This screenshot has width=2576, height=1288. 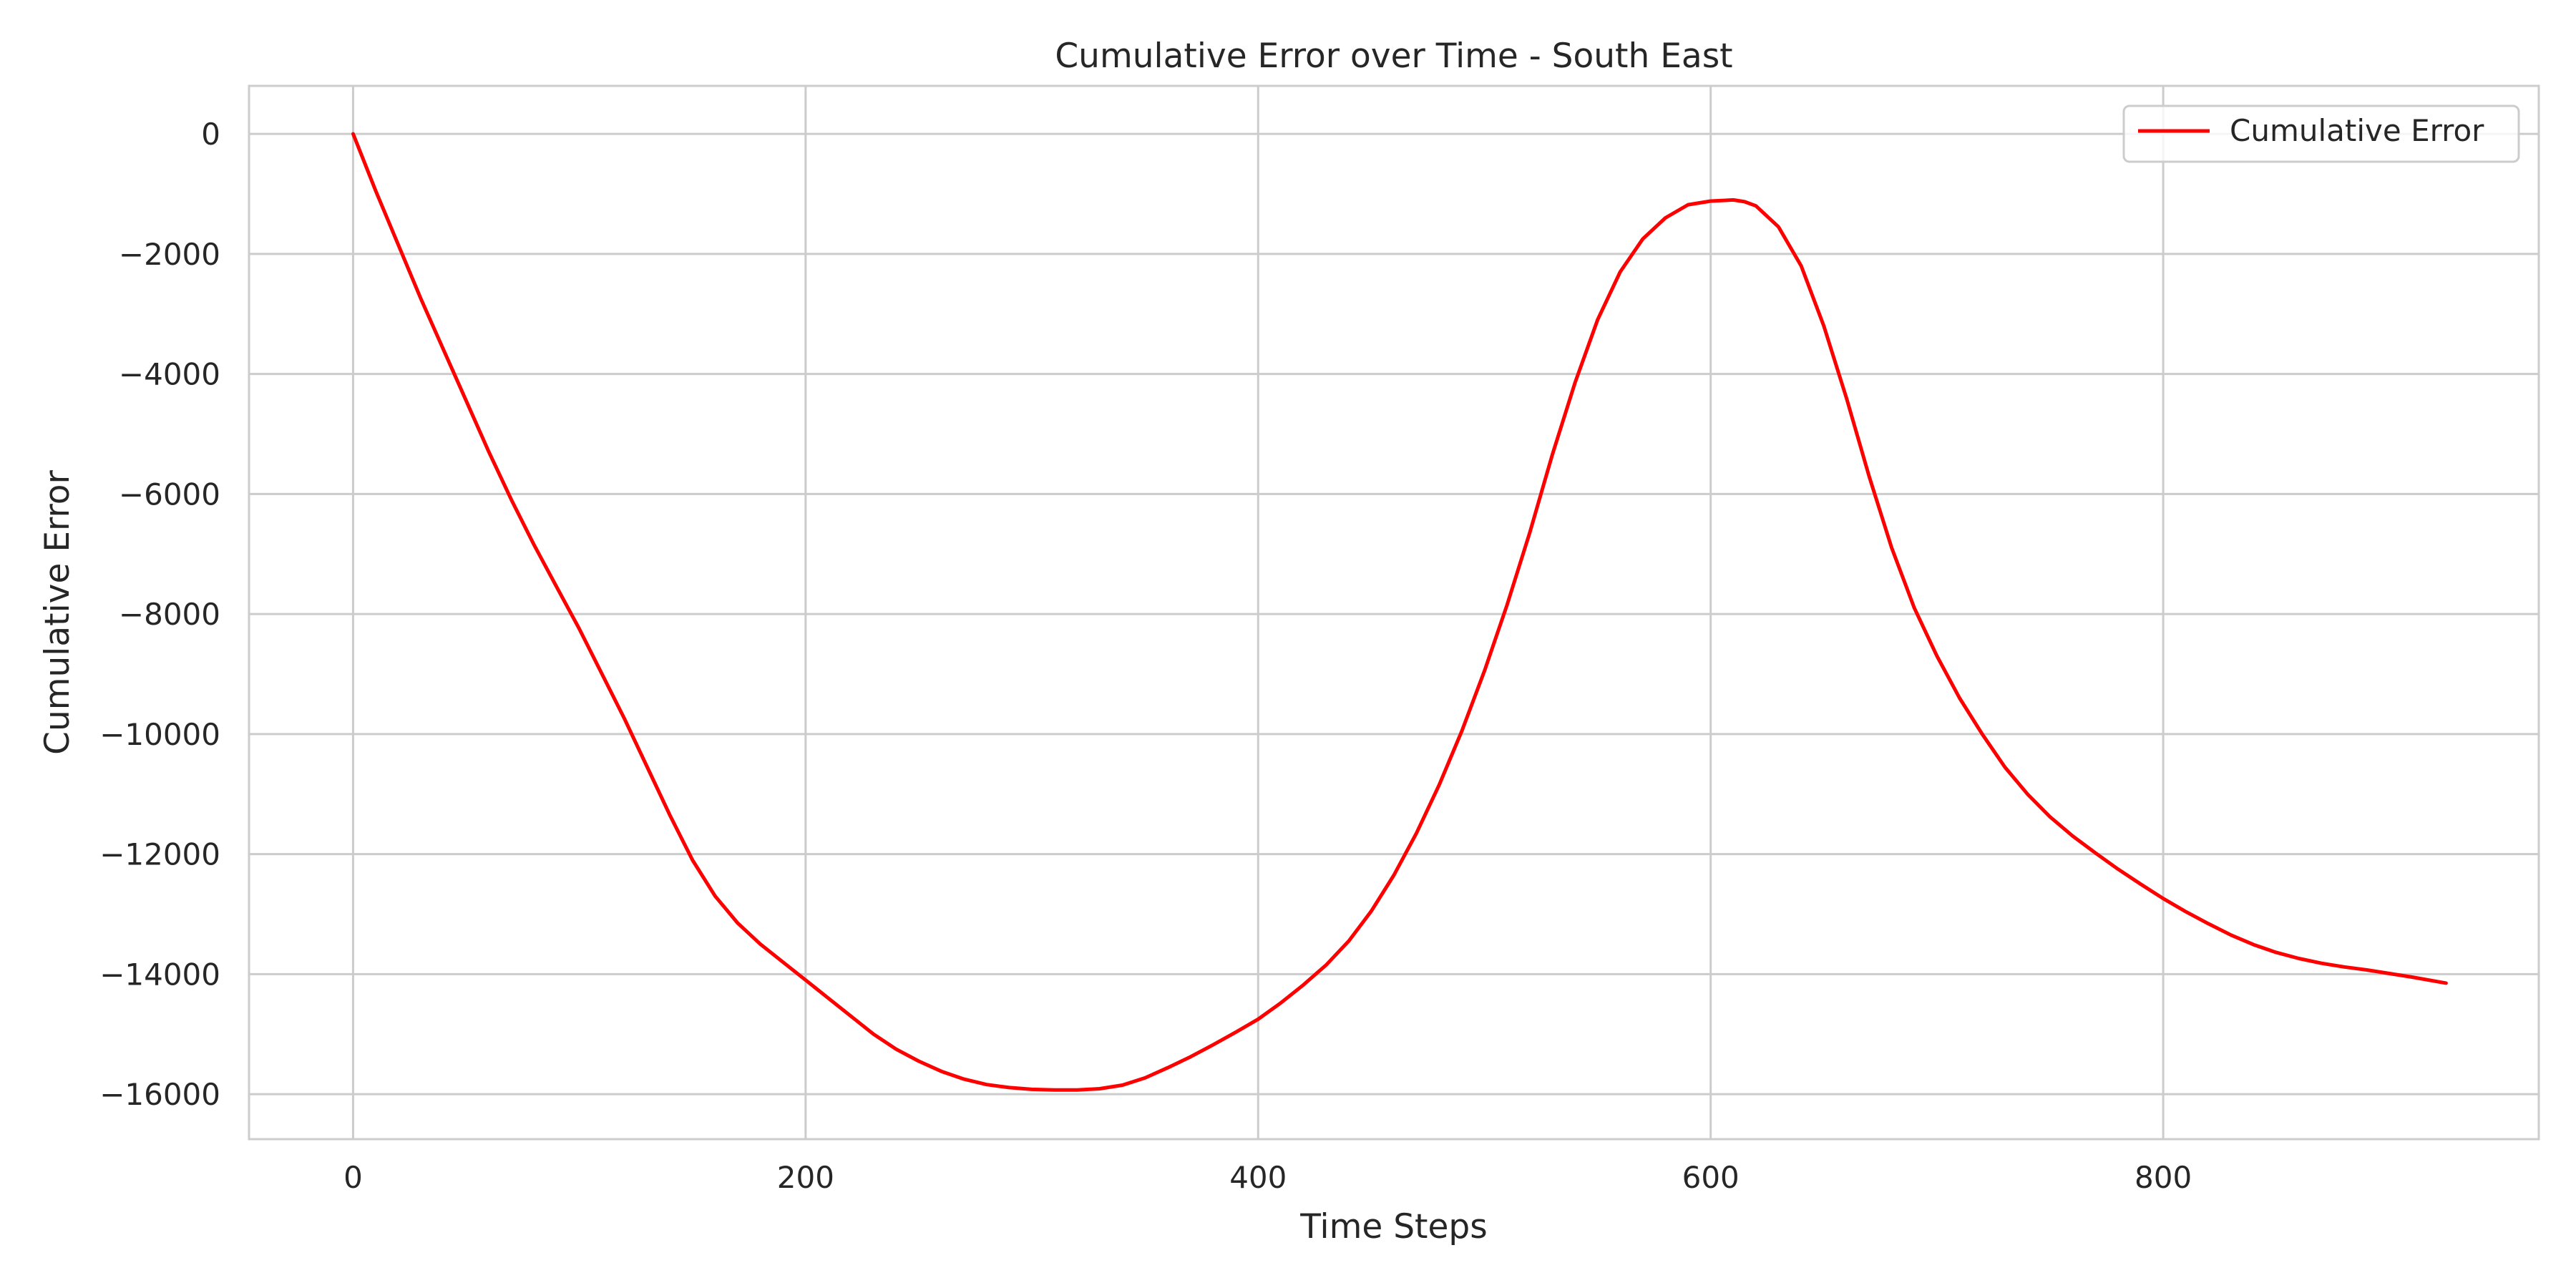 I want to click on legend-label: Cumulative Error, so click(x=2357, y=130).